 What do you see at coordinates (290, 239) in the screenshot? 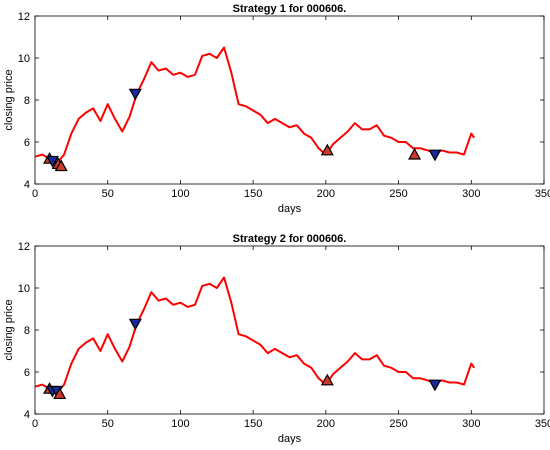
I see `chart-title: Strategy 2 for 000606.` at bounding box center [290, 239].